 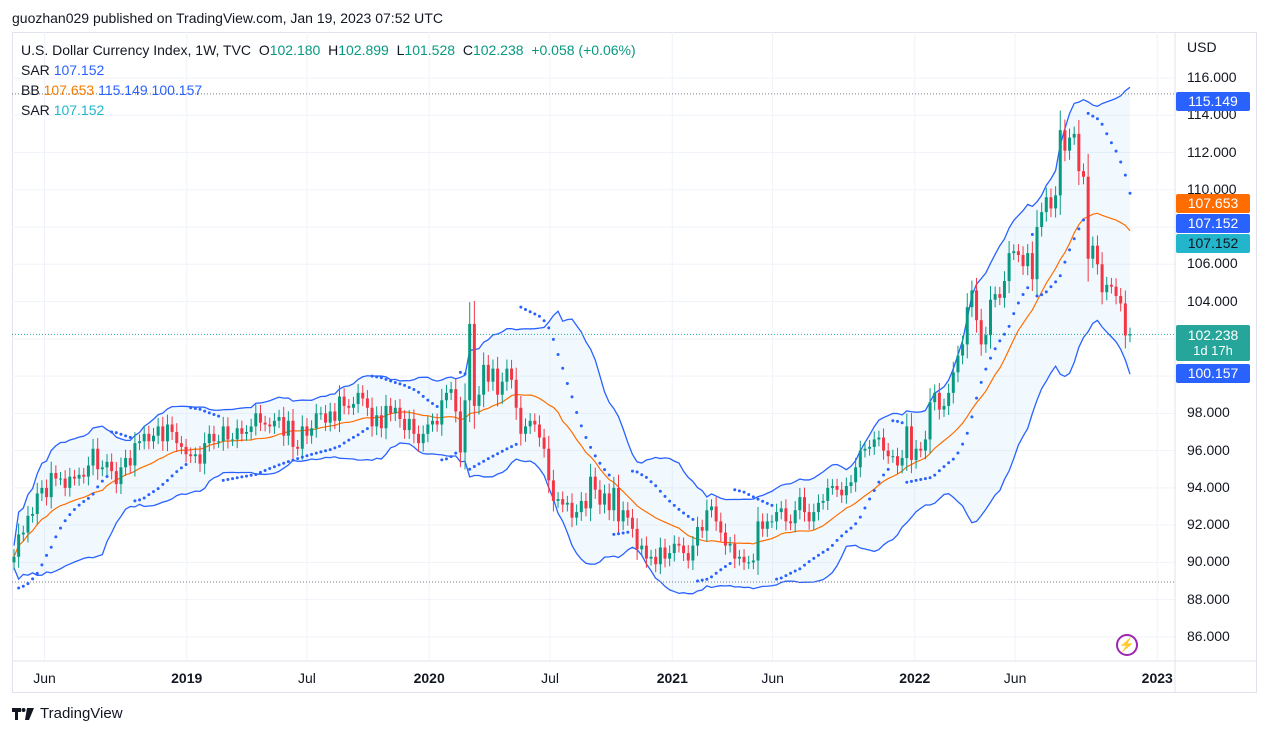 What do you see at coordinates (62, 70) in the screenshot?
I see `sar-legend-1: SAR 107.152` at bounding box center [62, 70].